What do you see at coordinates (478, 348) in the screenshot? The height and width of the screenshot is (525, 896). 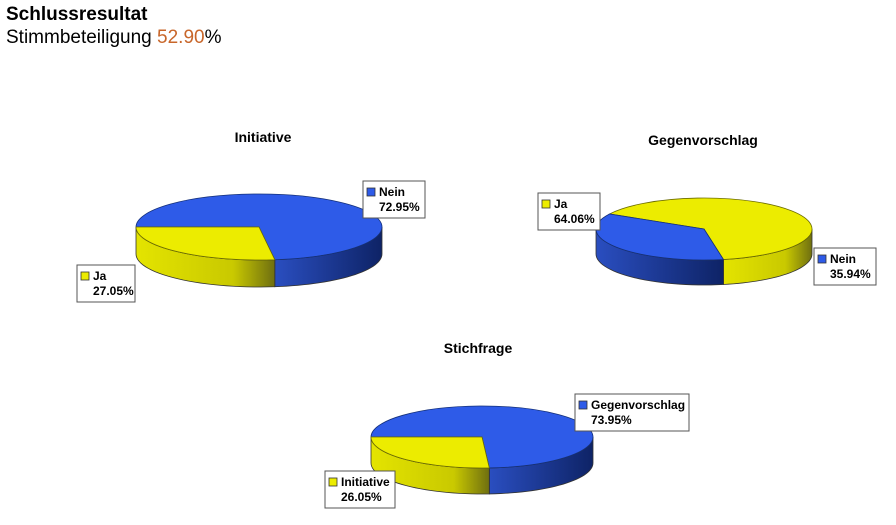 I see `chart-title-3: Stichfrage` at bounding box center [478, 348].